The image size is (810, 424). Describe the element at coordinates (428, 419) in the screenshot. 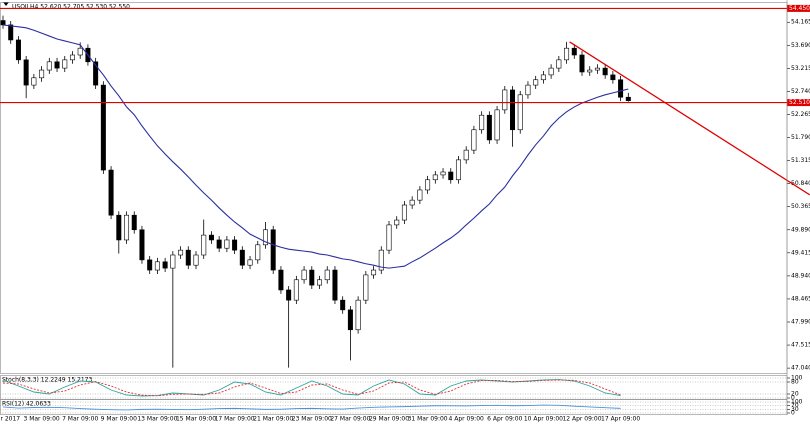

I see `x-tick-label: 31 Mar 09:00` at that location.